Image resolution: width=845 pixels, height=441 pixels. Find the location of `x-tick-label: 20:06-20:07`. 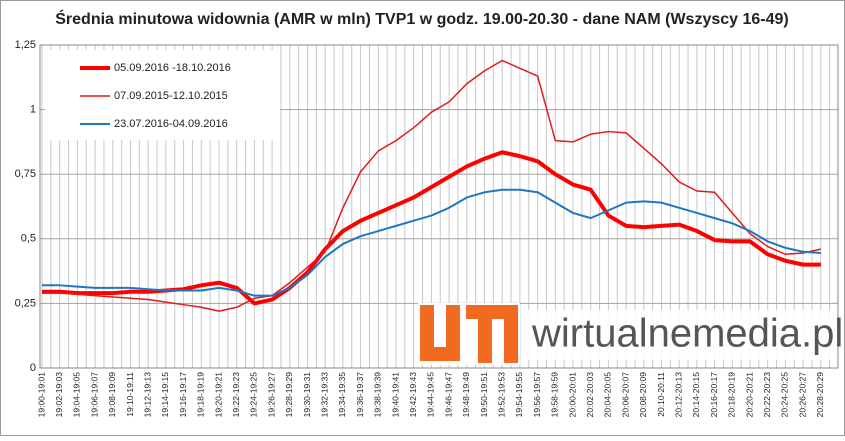

x-tick-label: 20:06-20:07 is located at coordinates (625, 395).